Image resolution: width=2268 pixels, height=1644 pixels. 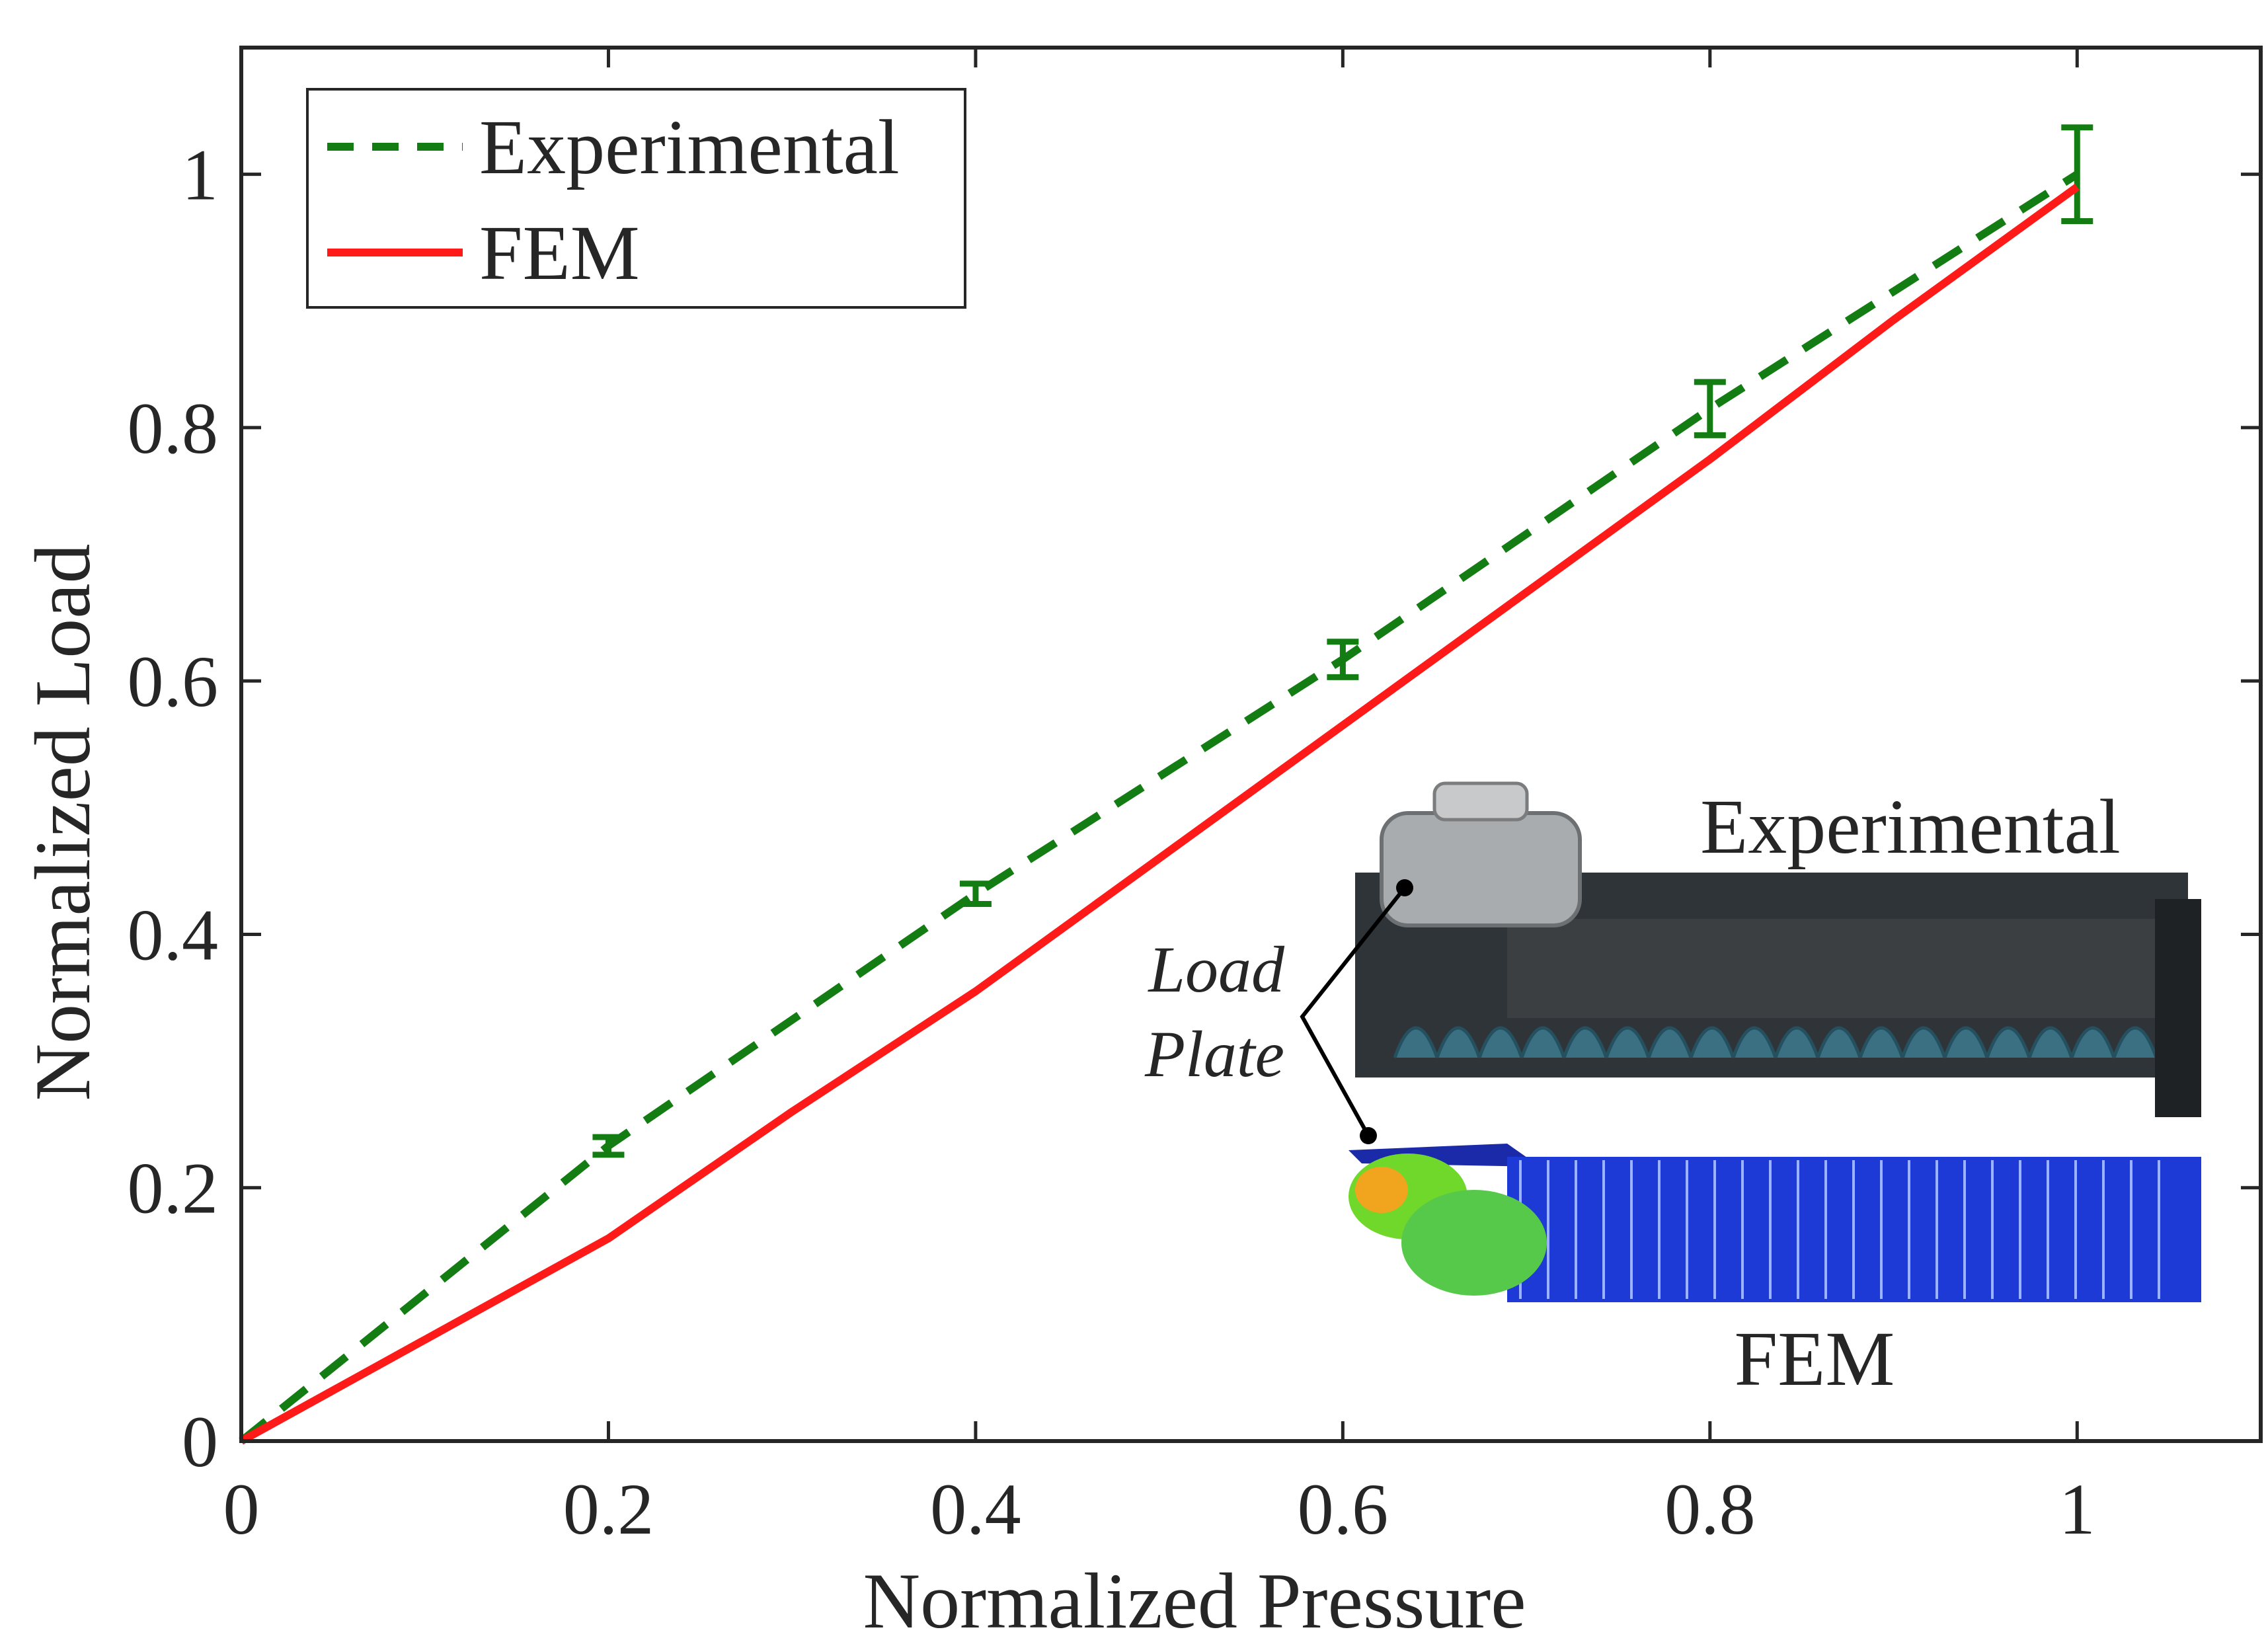 I want to click on legend-box, so click(x=636, y=198).